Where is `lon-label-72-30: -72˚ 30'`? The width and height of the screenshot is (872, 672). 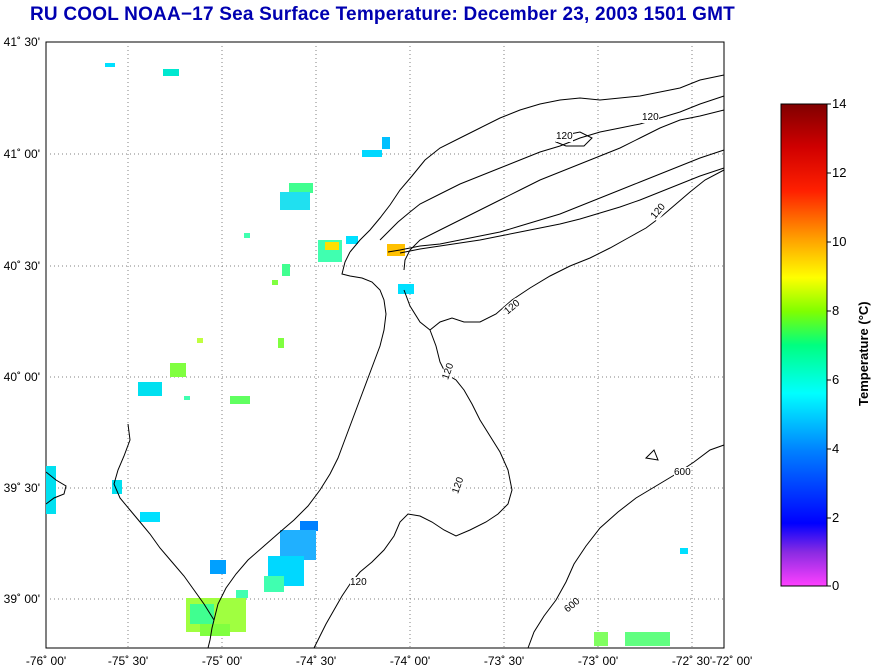
lon-label-72-30: -72˚ 30' is located at coordinates (692, 661).